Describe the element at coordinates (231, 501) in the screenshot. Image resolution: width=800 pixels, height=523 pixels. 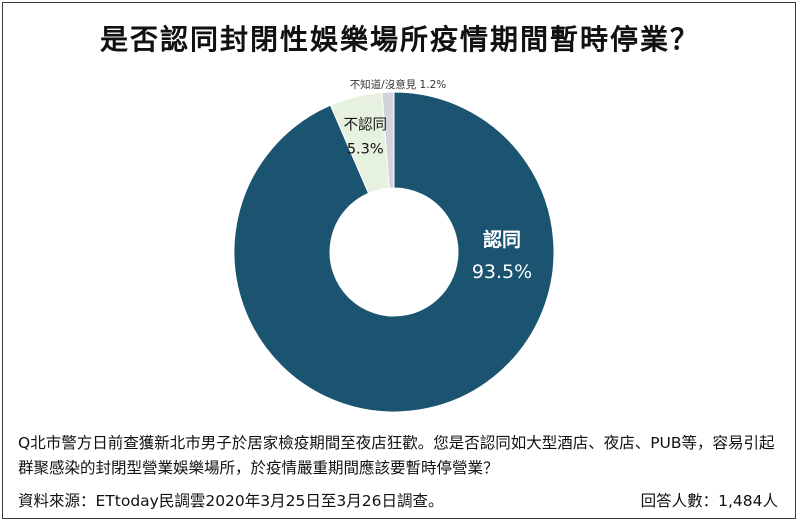
I see `data-source: 資料來源：ETtoday民調雲2020年3月25日至3月26日調查。` at that location.